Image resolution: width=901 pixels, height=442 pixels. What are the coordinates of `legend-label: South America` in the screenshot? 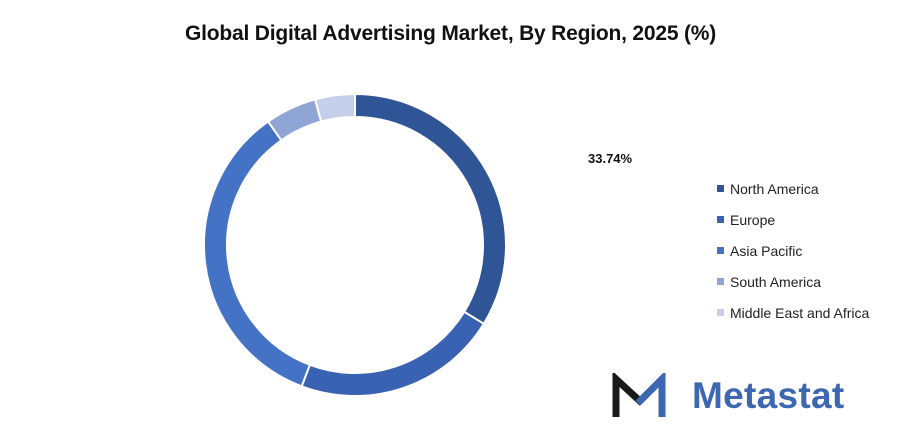 It's located at (776, 281).